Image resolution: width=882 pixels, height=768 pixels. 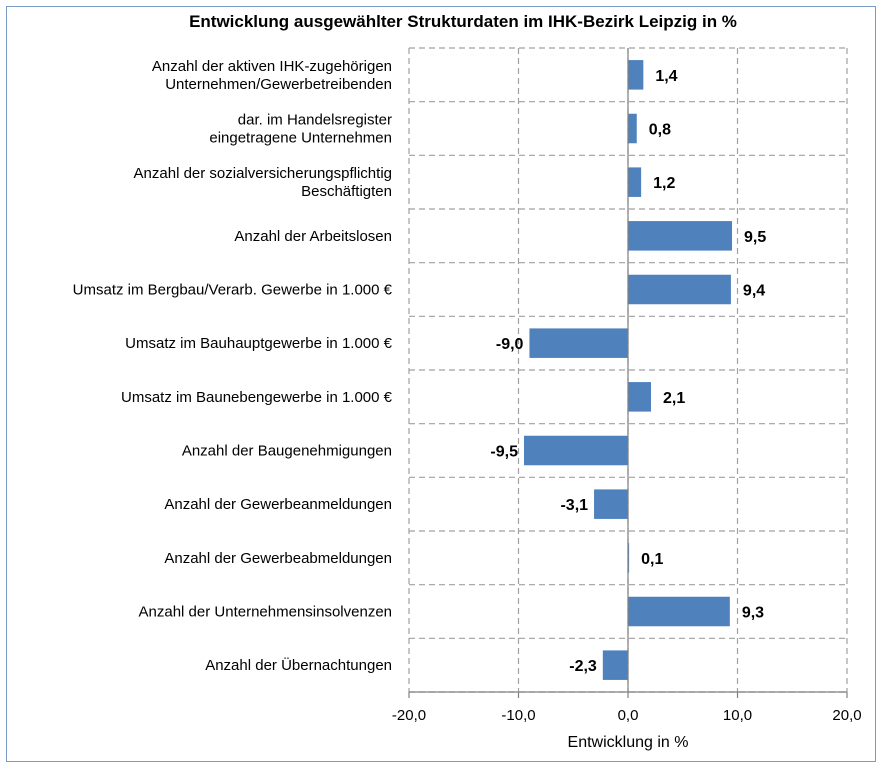 I want to click on x-axis-label: Entwicklung in %, so click(x=628, y=742).